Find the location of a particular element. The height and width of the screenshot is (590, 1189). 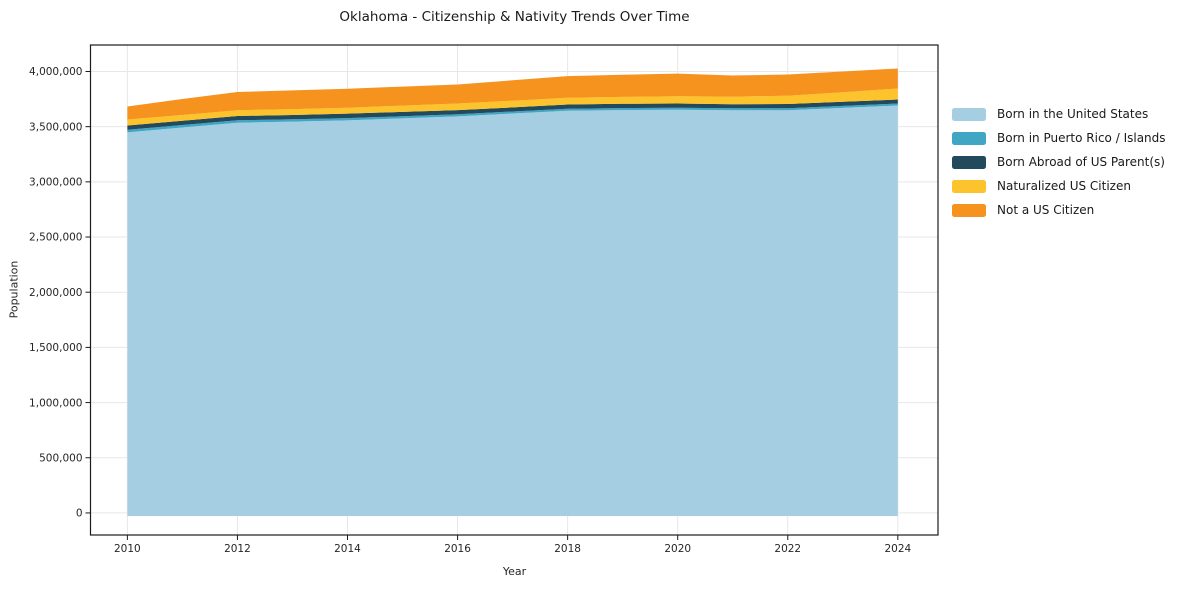

x-tick-label: 2024 is located at coordinates (897, 549).